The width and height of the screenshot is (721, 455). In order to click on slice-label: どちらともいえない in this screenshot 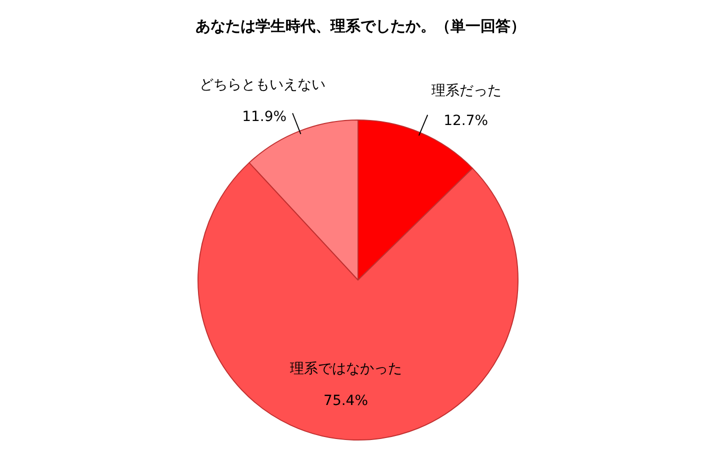, I will do `click(263, 85)`.